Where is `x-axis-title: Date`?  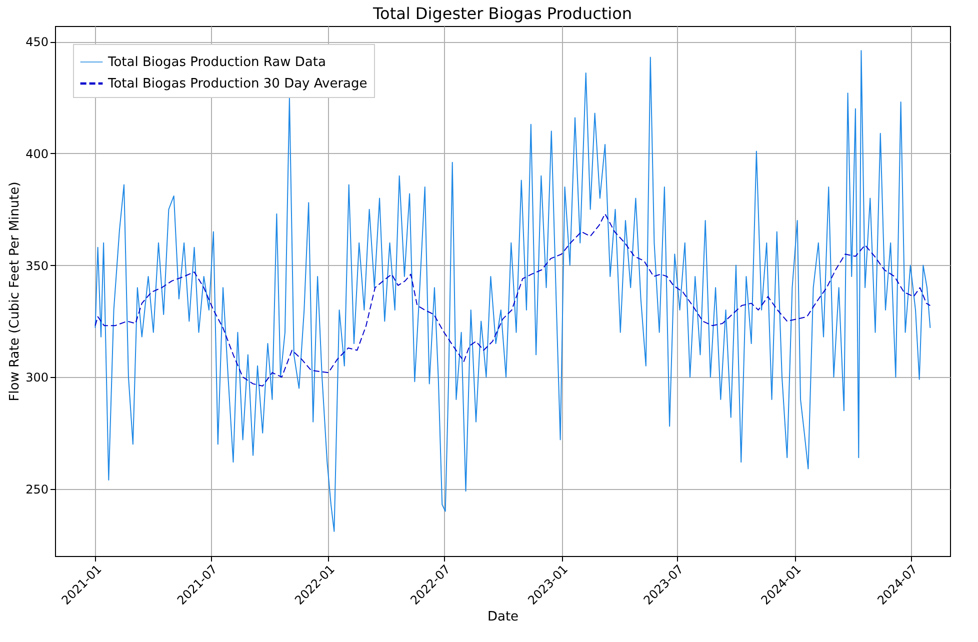
x-axis-title: Date is located at coordinates (503, 617).